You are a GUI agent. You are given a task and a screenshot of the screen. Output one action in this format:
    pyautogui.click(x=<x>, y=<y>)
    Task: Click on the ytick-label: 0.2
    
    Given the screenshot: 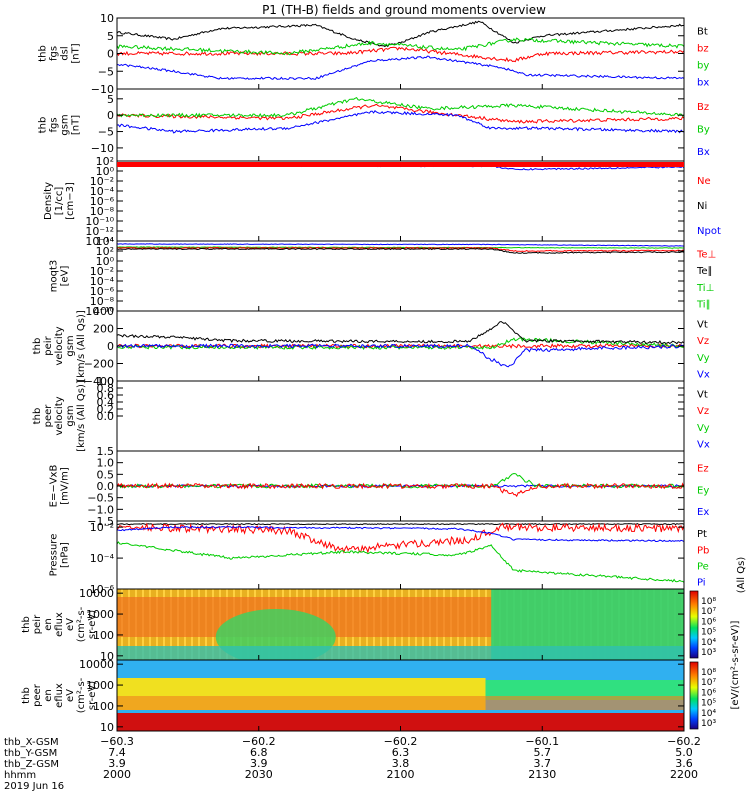 What is the action you would take?
    pyautogui.click(x=106, y=409)
    